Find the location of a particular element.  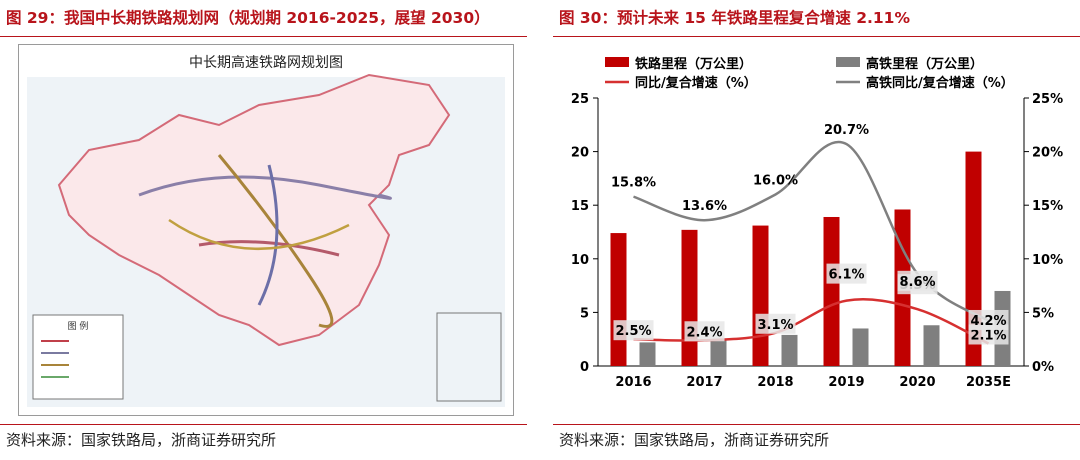

legend-label-2: 高铁里程（万公里） is located at coordinates (924, 64).